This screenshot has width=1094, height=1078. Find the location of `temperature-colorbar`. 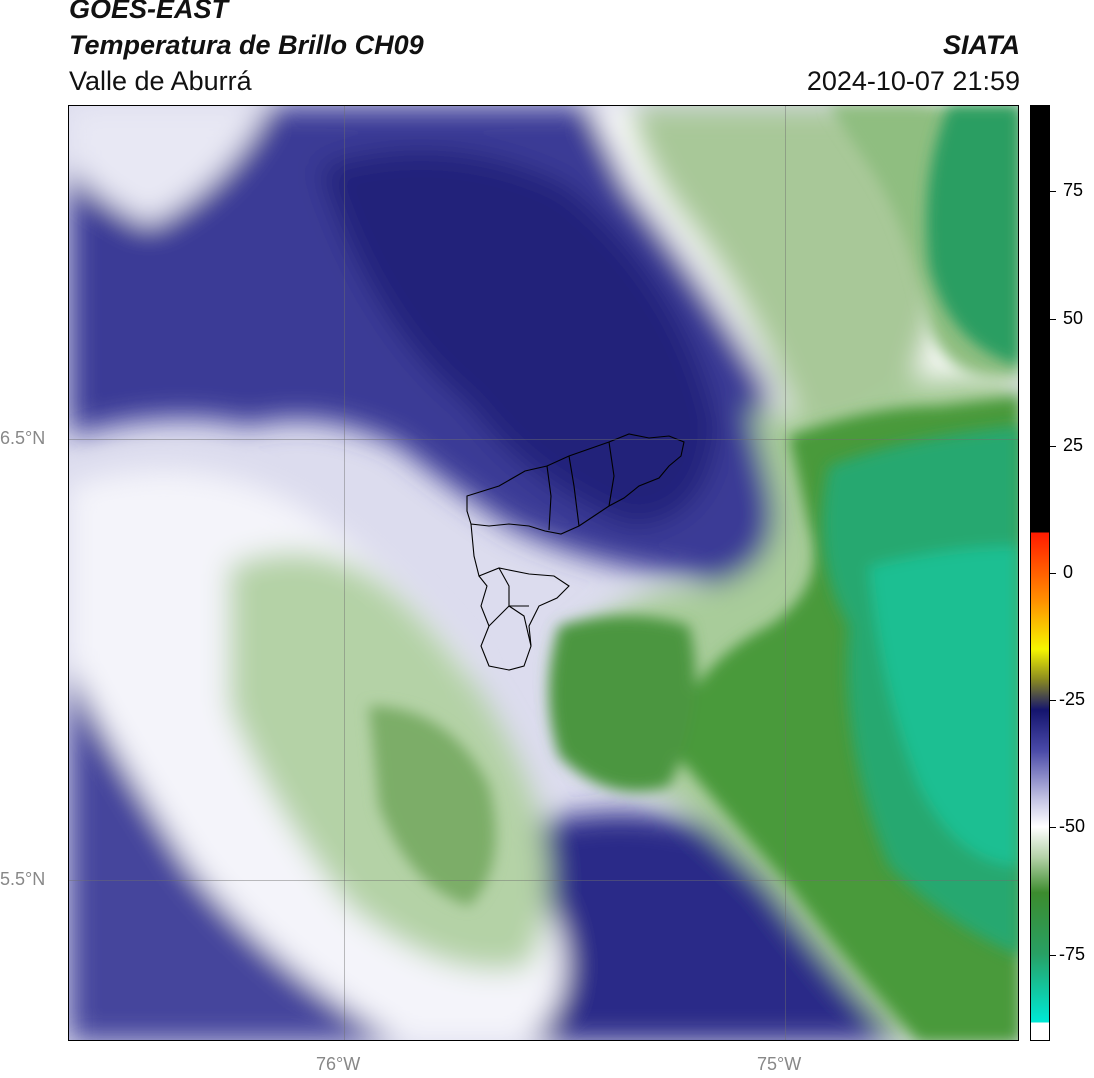

temperature-colorbar is located at coordinates (1040, 573).